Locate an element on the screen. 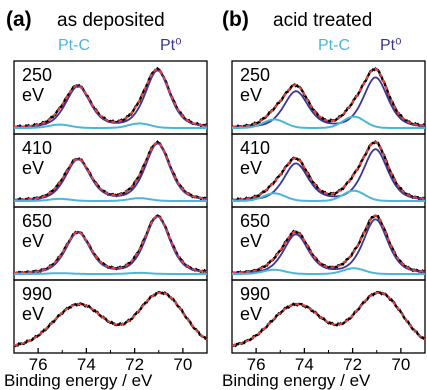 The width and height of the screenshot is (427, 390). panel-b-xtick-label-76: 76 is located at coordinates (256, 364).